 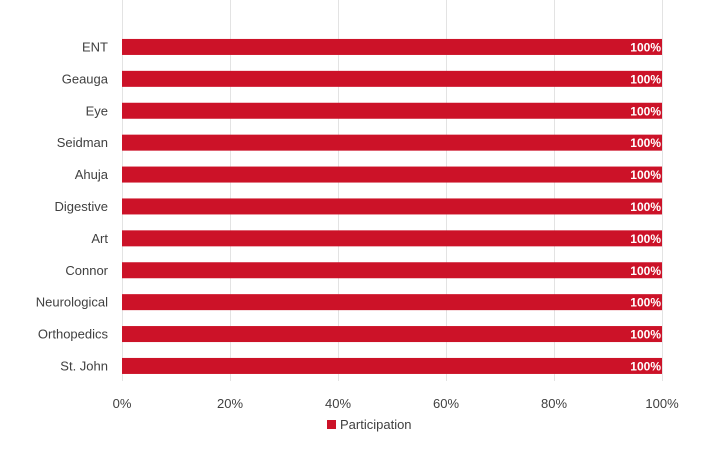 I want to click on x-tick-label-4: 80%, so click(x=554, y=403).